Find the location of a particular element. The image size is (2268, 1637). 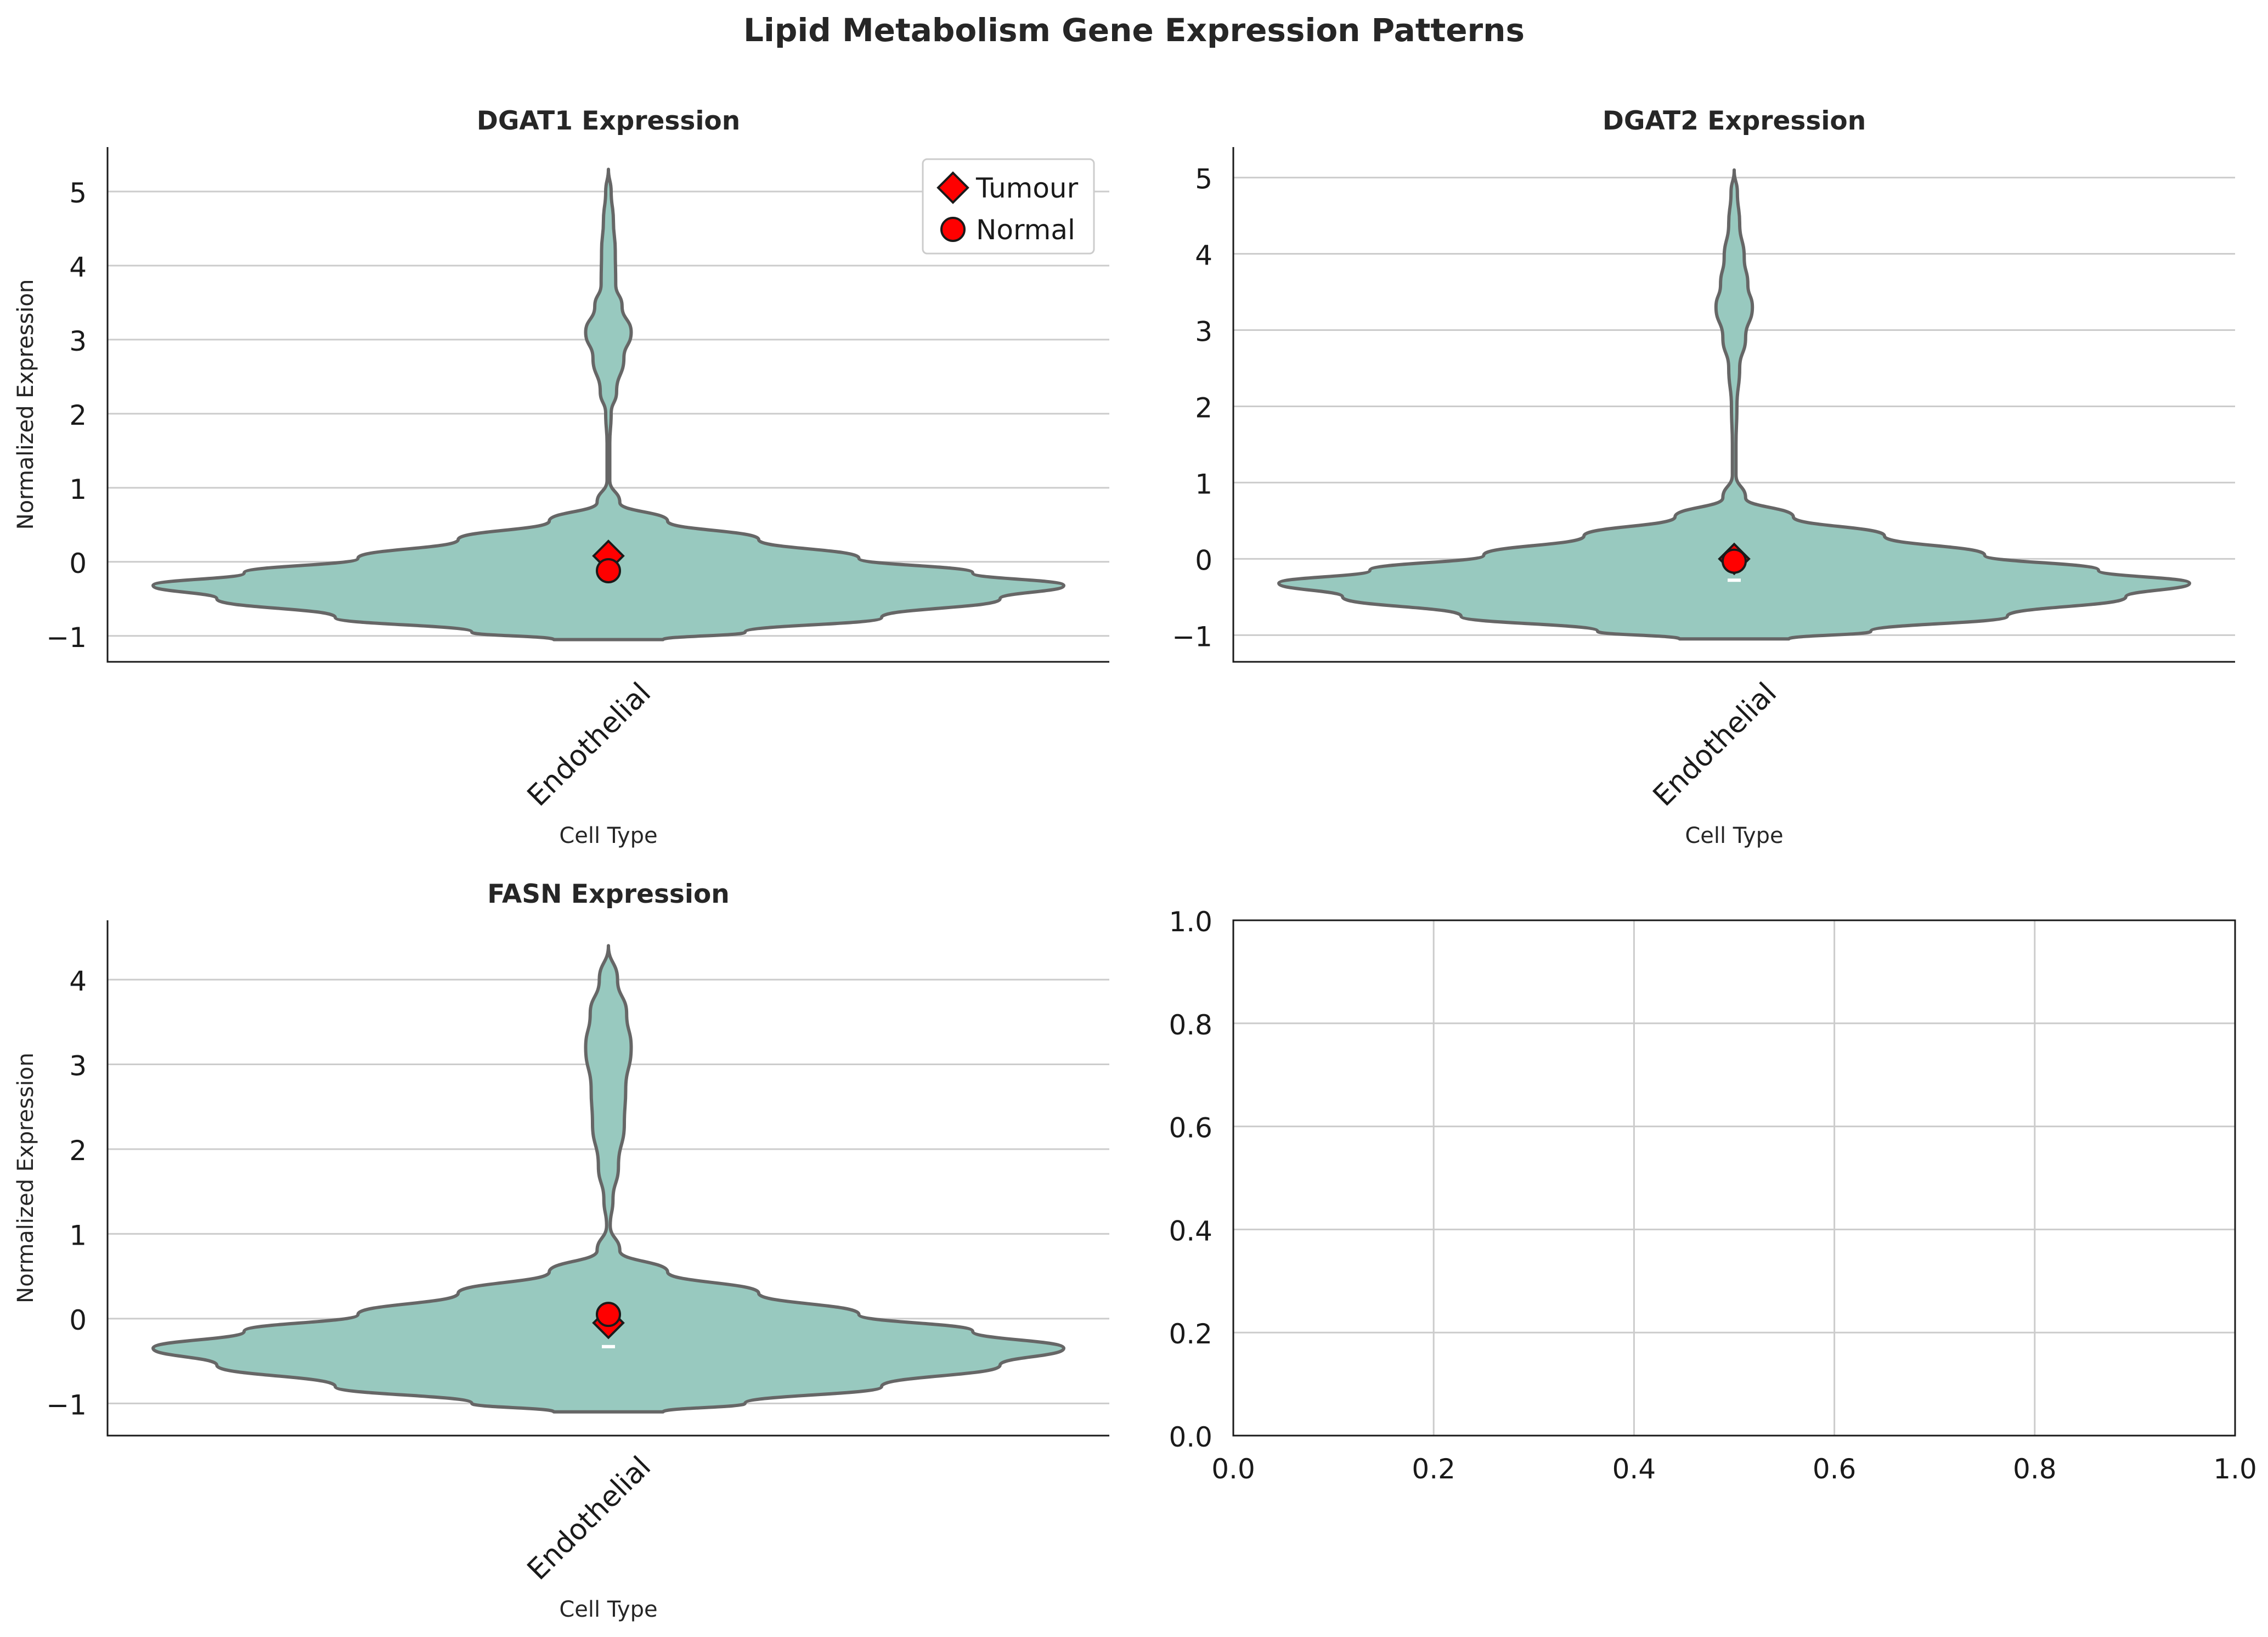

subplot-title: DGAT2 Expression is located at coordinates (1734, 121).